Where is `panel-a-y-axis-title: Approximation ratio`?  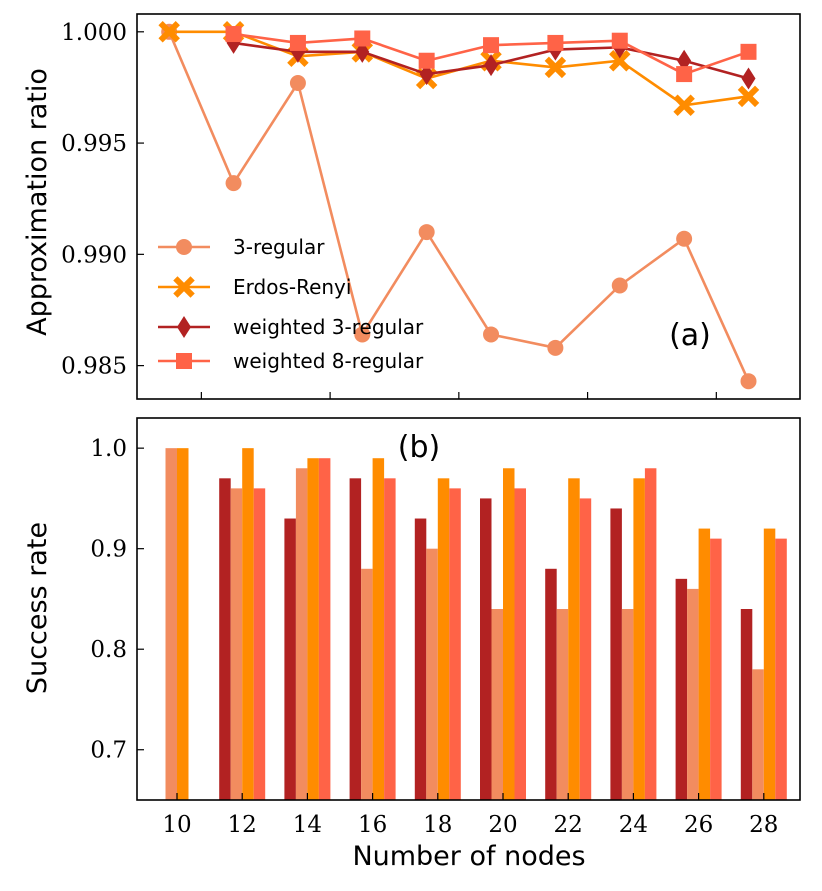 panel-a-y-axis-title: Approximation ratio is located at coordinates (37, 202).